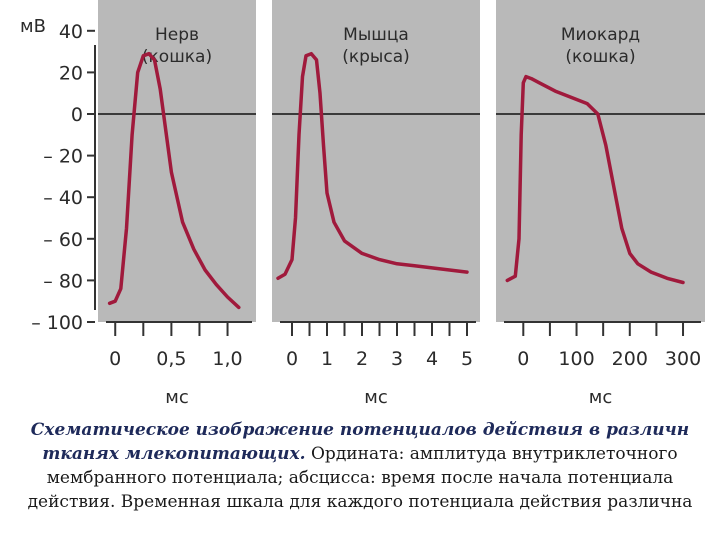 The image size is (720, 540). I want to click on x-tick-label: 1,0, so click(227, 359).